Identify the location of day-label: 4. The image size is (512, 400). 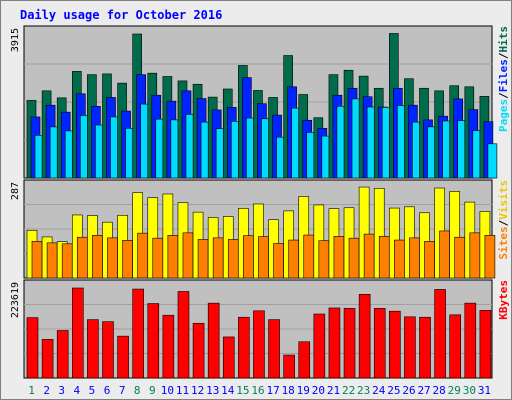
(77, 390).